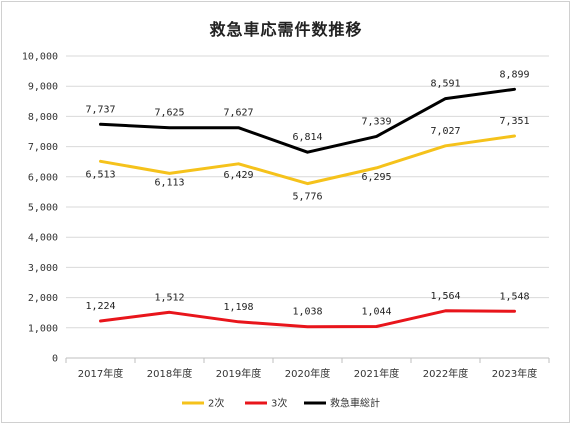  Describe the element at coordinates (169, 373) in the screenshot. I see `x-tick-label: 2018年度` at that location.